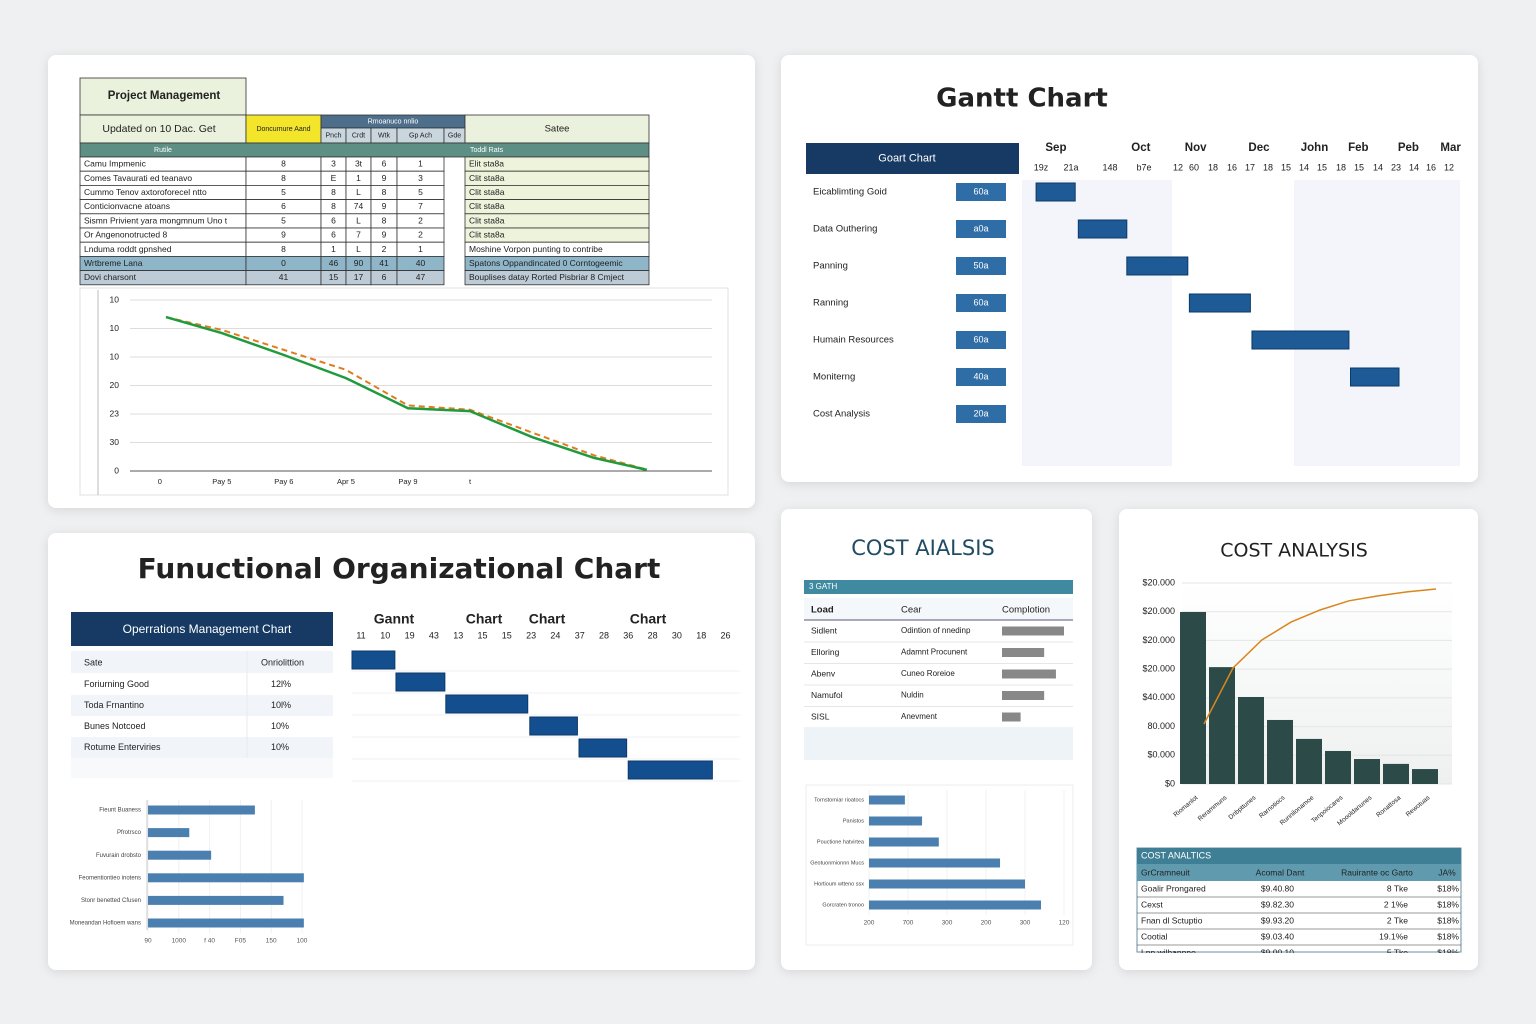  I want to click on gantt-number: 15, so click(507, 635).